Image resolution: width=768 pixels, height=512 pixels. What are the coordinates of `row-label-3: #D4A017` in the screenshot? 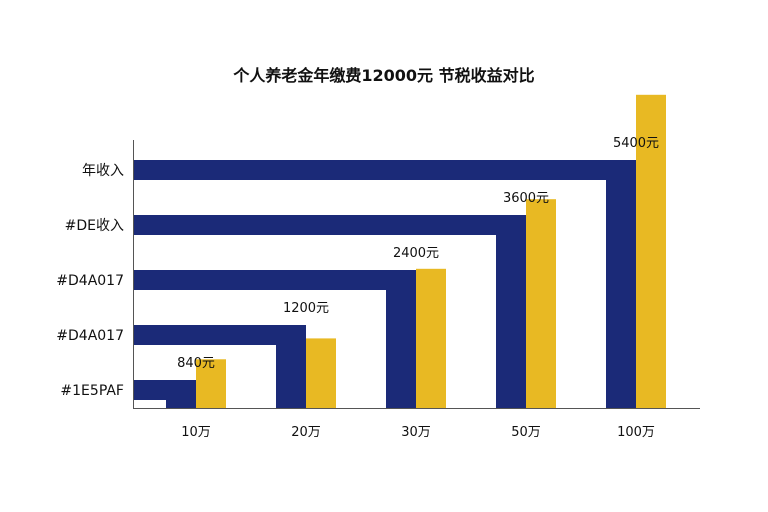 It's located at (90, 281).